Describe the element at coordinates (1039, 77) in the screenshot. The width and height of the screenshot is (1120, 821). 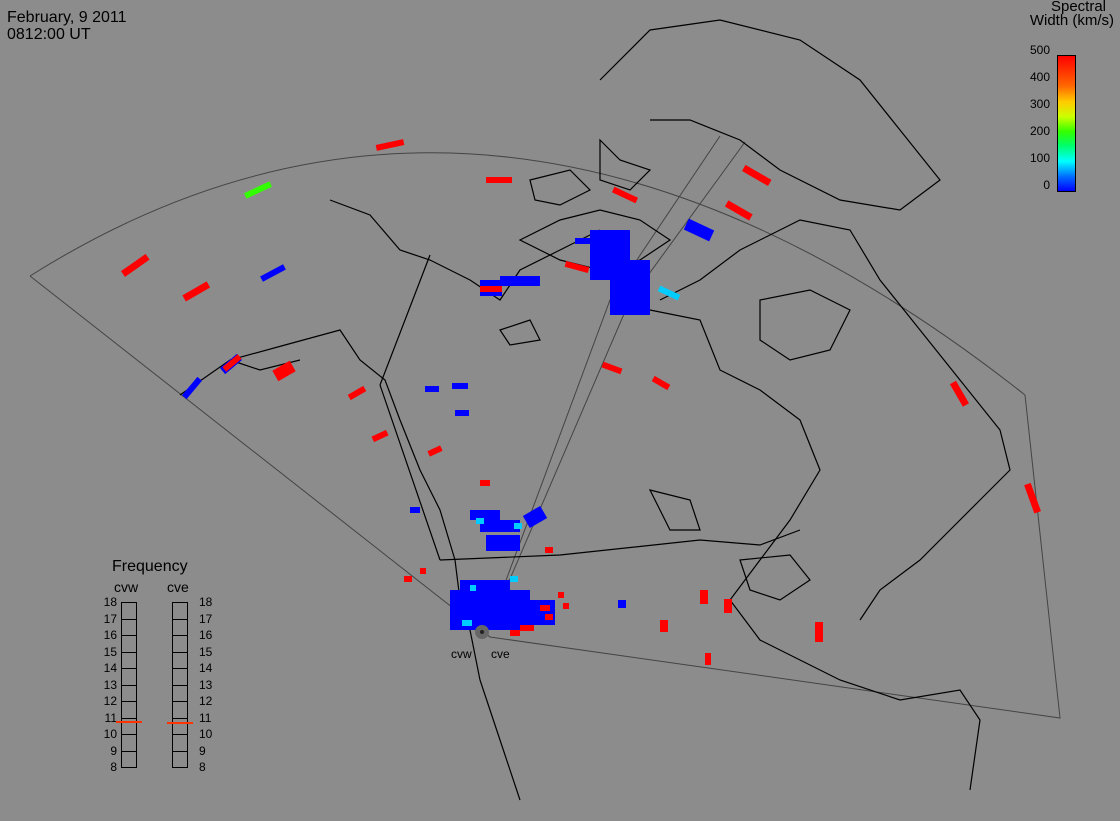
I see `colorbar-tick: 400` at that location.